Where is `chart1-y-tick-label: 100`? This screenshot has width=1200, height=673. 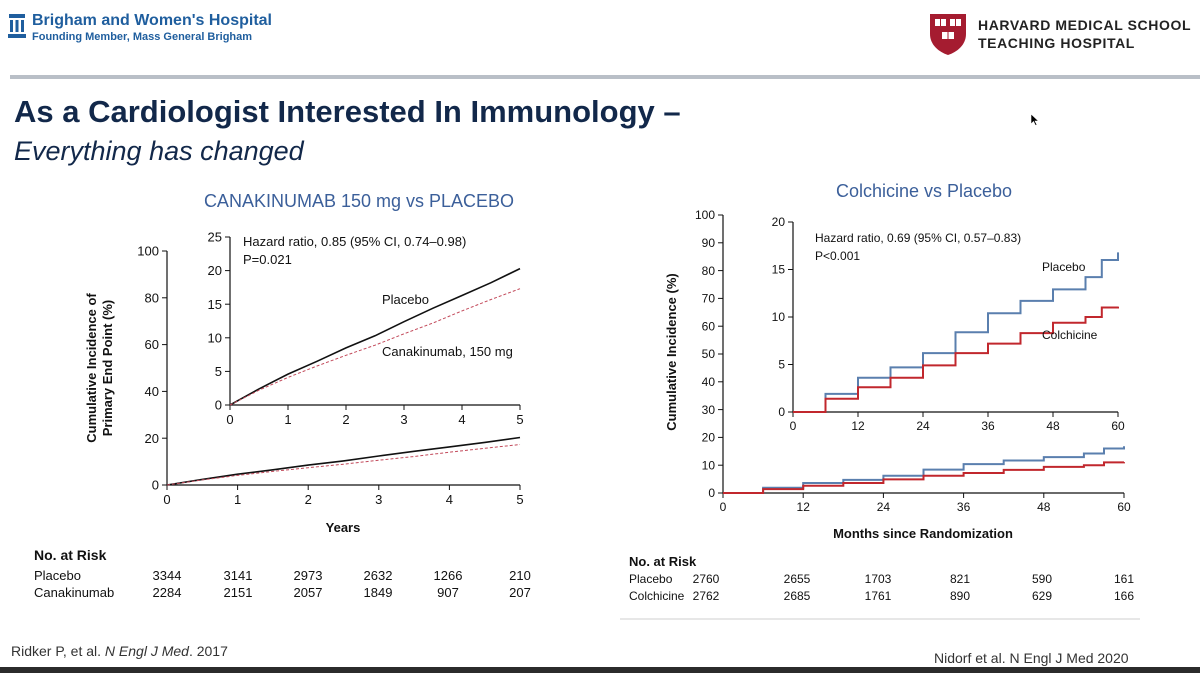
chart1-y-tick-label: 100 is located at coordinates (148, 251).